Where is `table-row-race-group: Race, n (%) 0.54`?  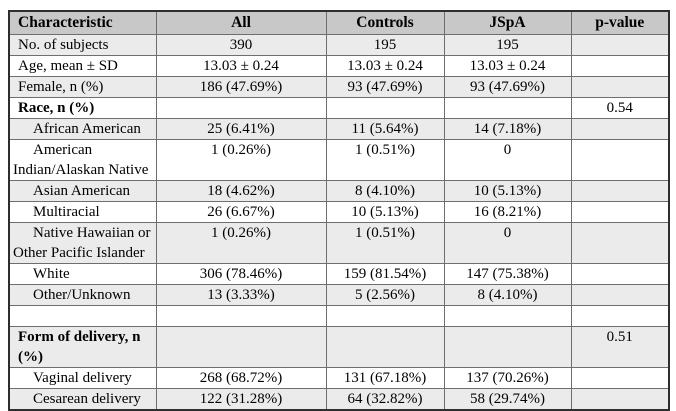
table-row-race-group: Race, n (%) 0.54 is located at coordinates (339, 108).